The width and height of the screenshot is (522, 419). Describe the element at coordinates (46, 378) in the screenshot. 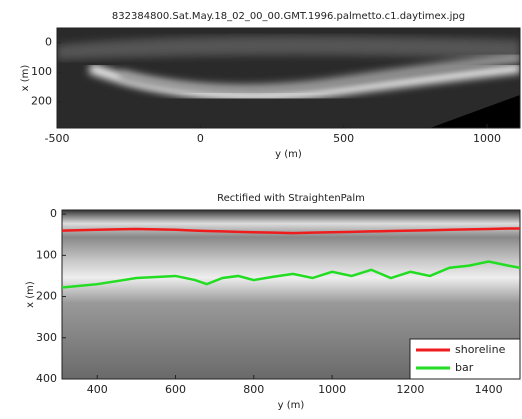

I see `y-tick-label: 400` at that location.